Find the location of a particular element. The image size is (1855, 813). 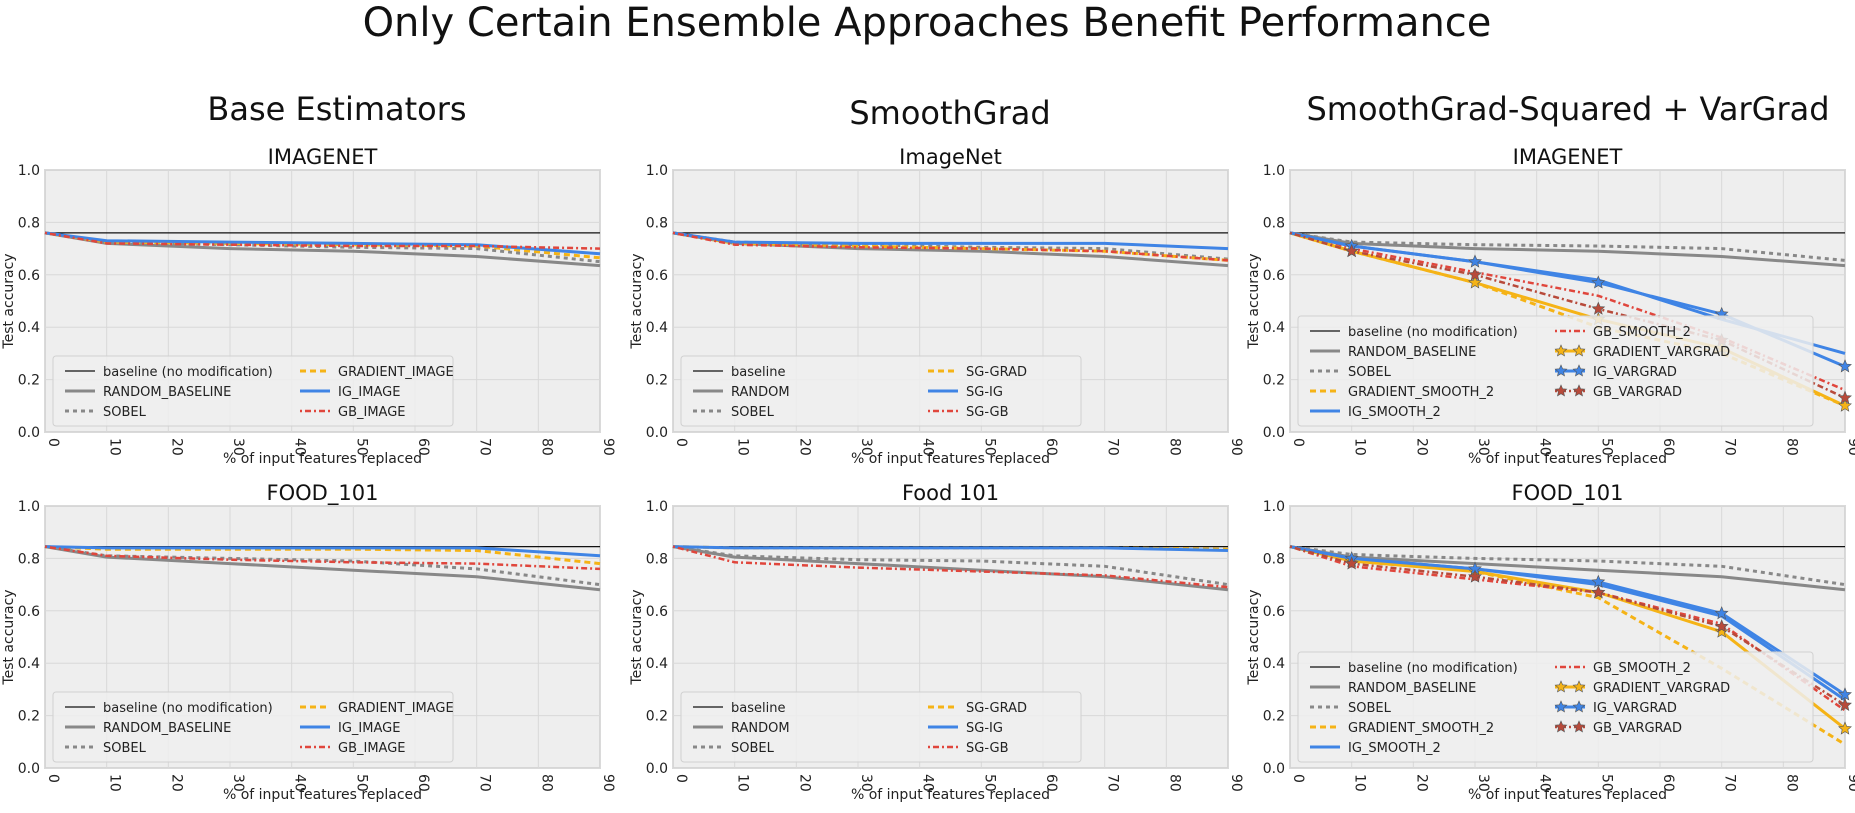

series-line-ig-image is located at coordinates (322, 551).